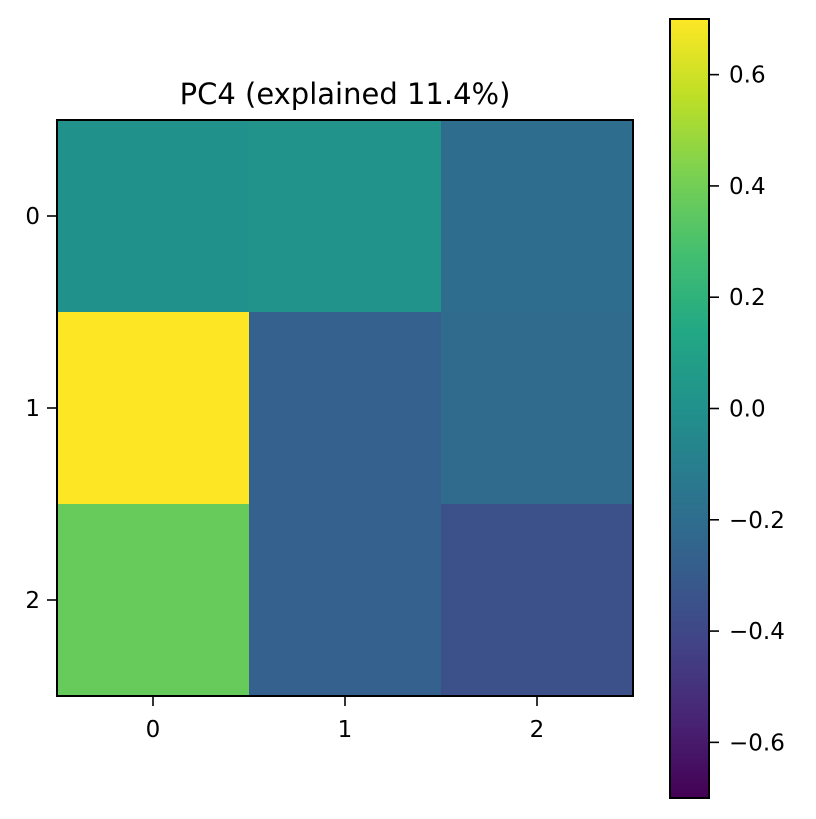 This screenshot has height=819, width=816. I want to click on x-axis: 0 1 2, so click(345, 719).